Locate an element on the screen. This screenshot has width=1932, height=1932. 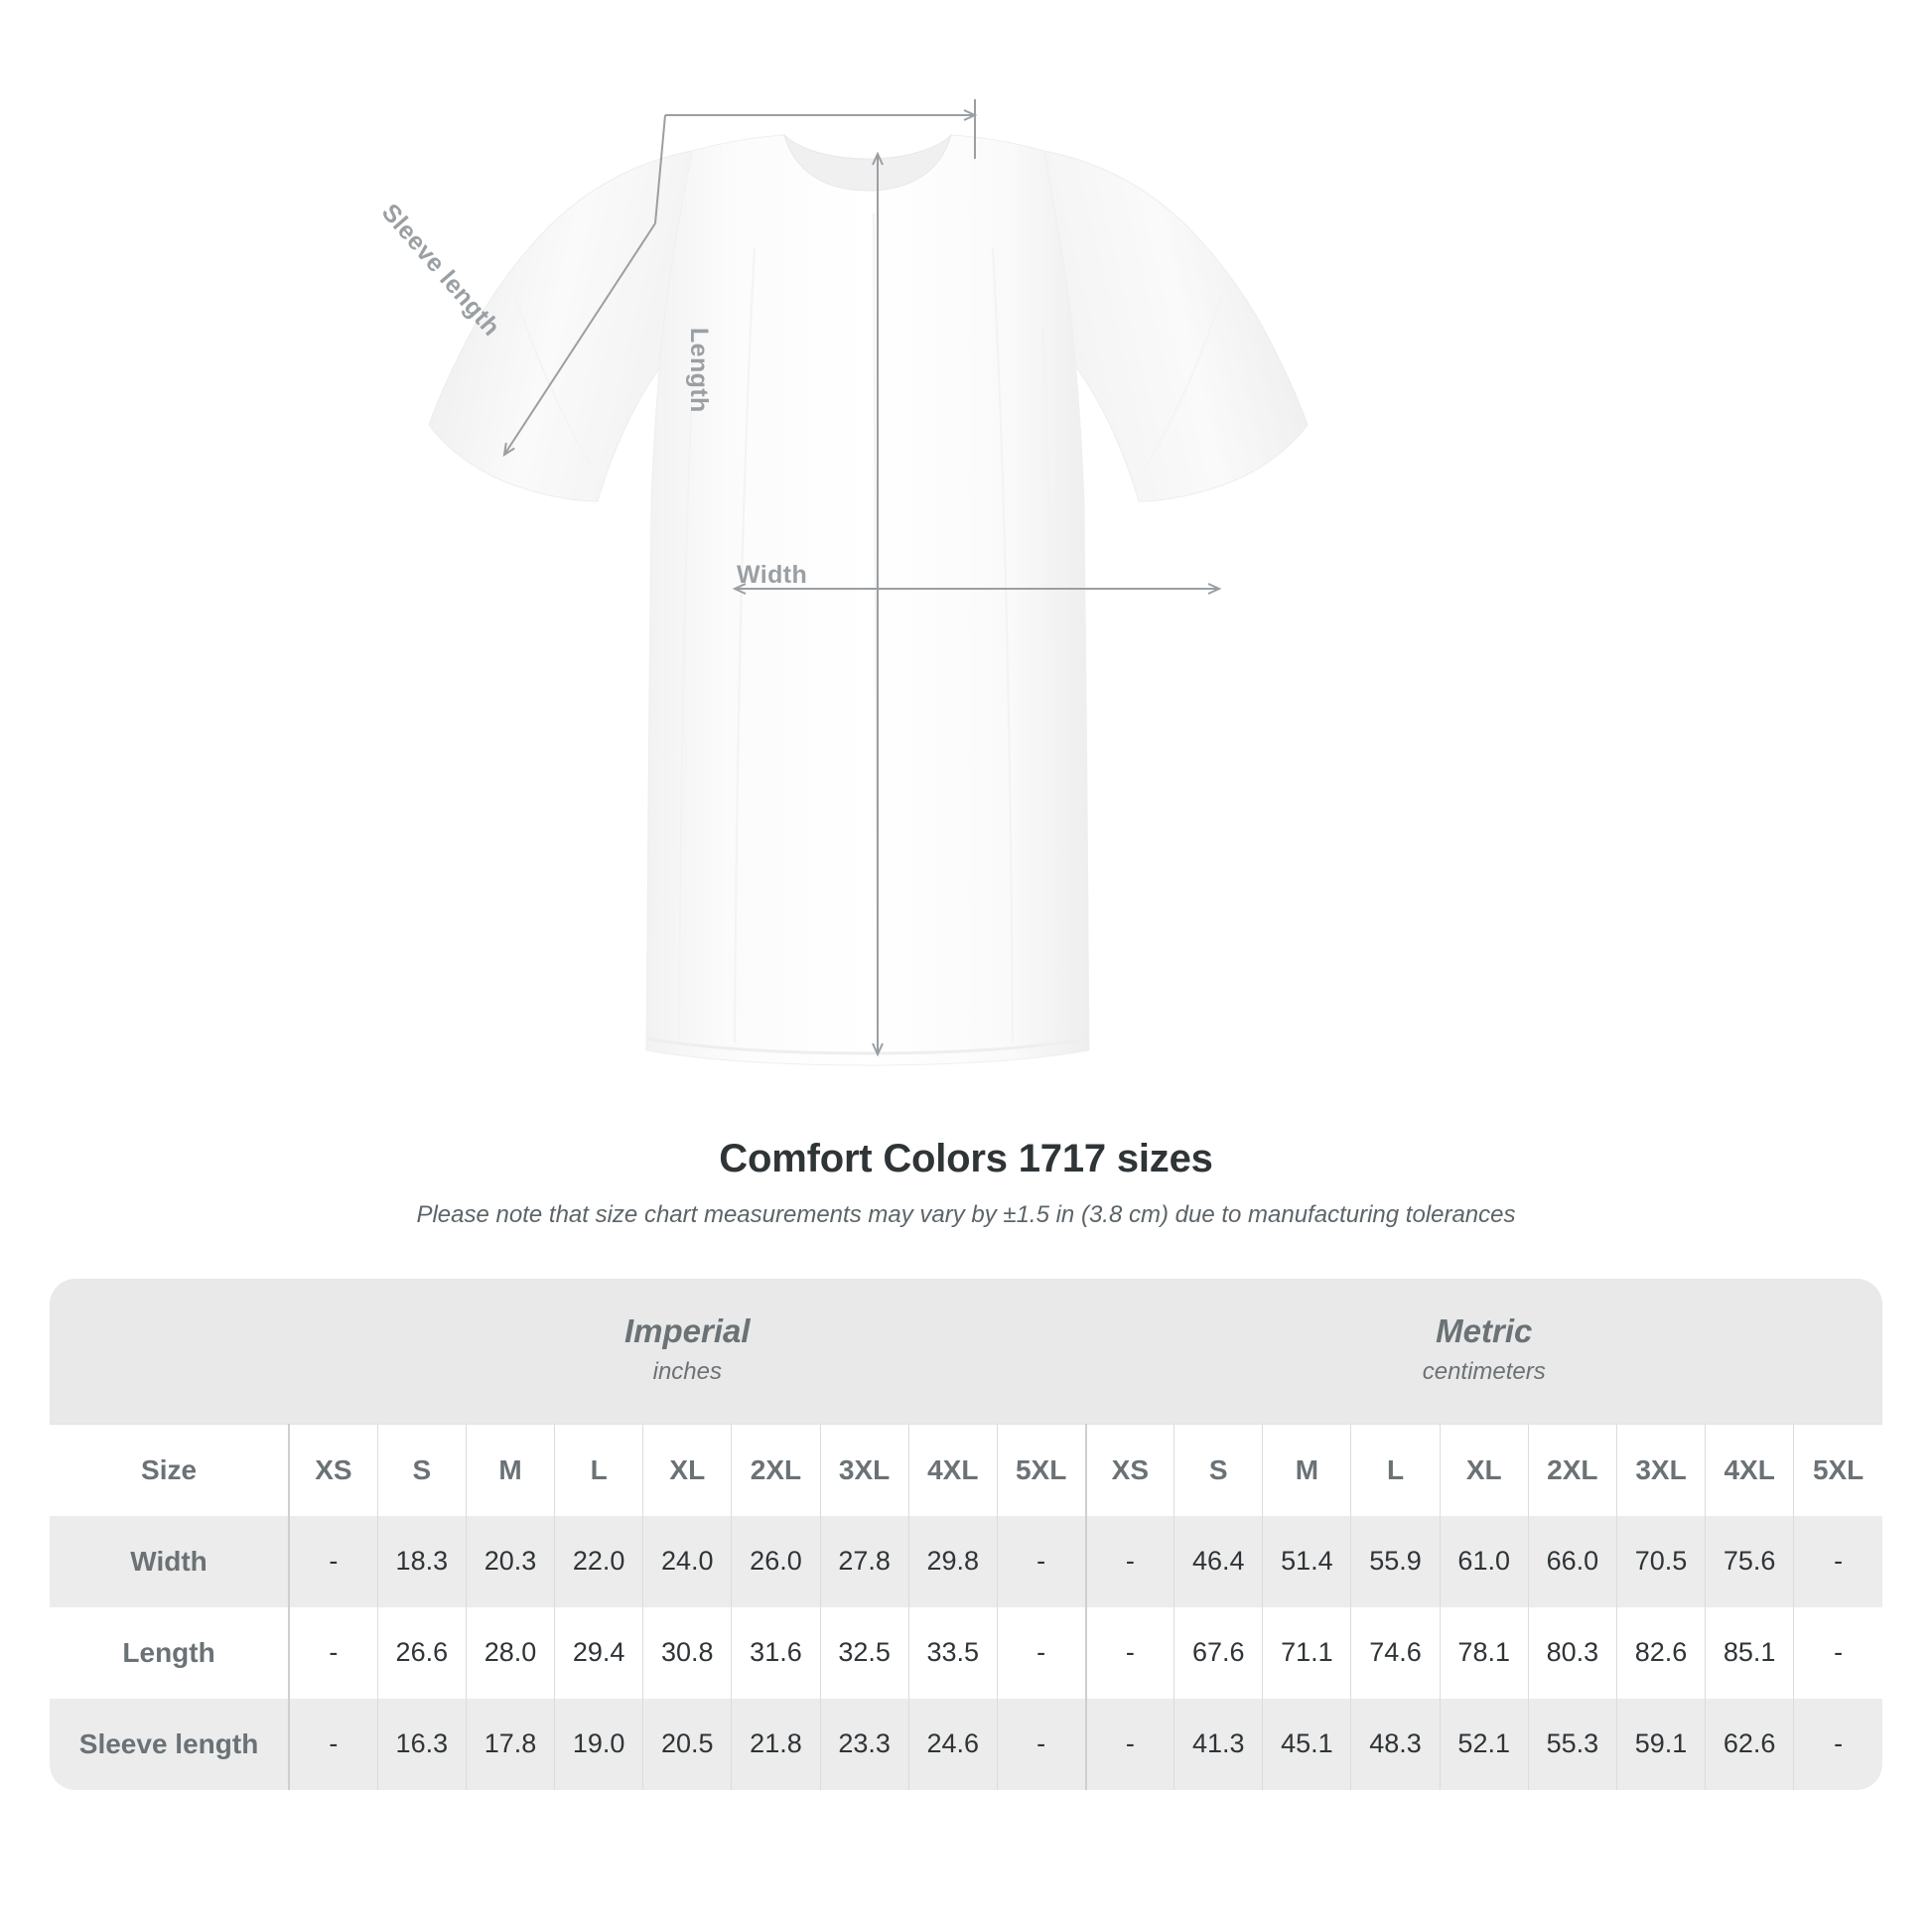
cell-sleeve-imperial-xs: - is located at coordinates (333, 1744).